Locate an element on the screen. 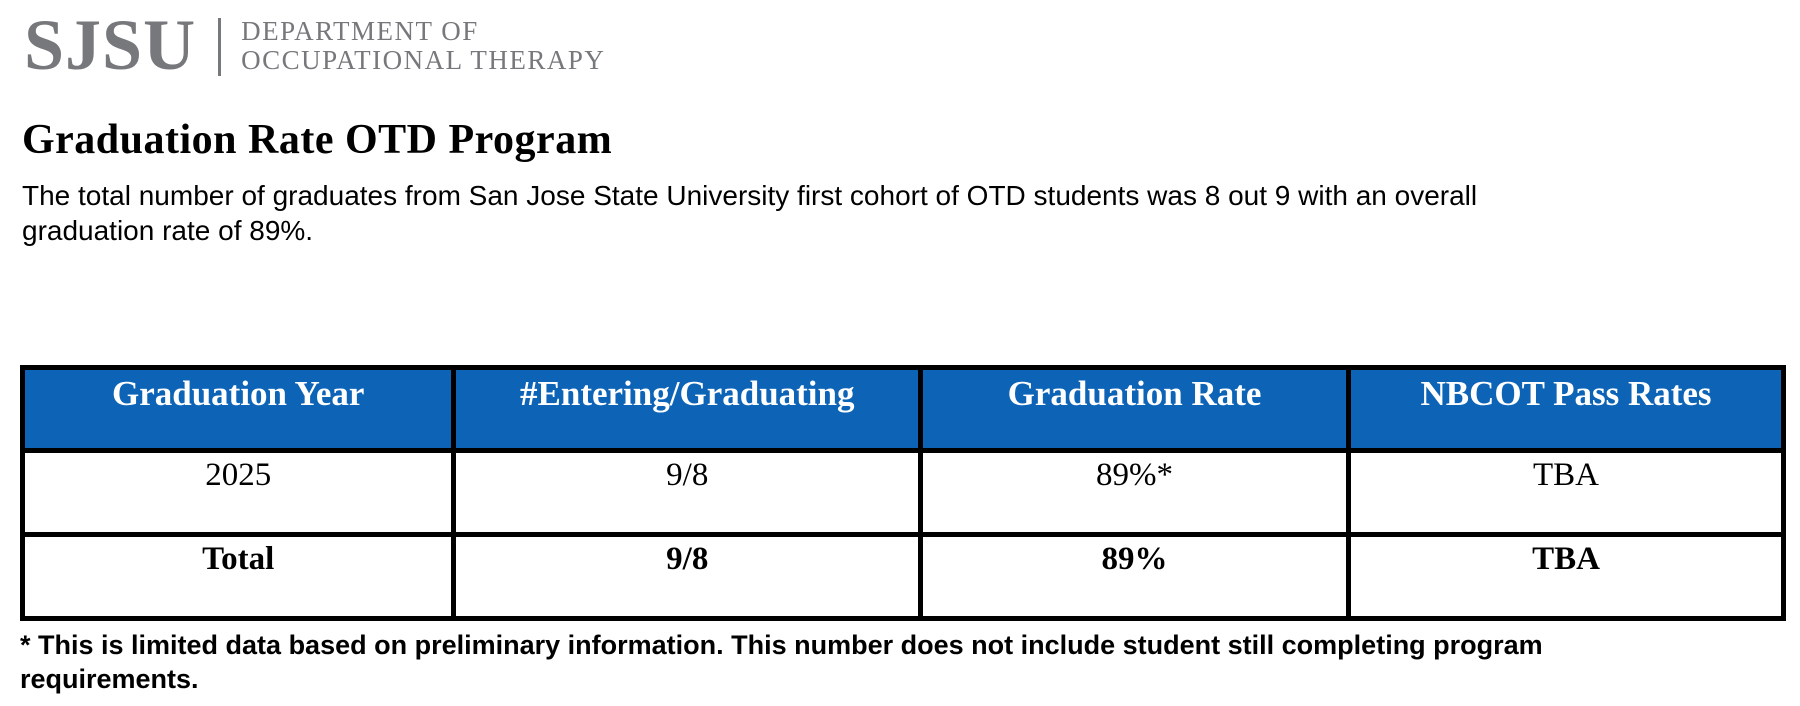 This screenshot has width=1800, height=706. department-name-line1: DEPARTMENT OF is located at coordinates (360, 31).